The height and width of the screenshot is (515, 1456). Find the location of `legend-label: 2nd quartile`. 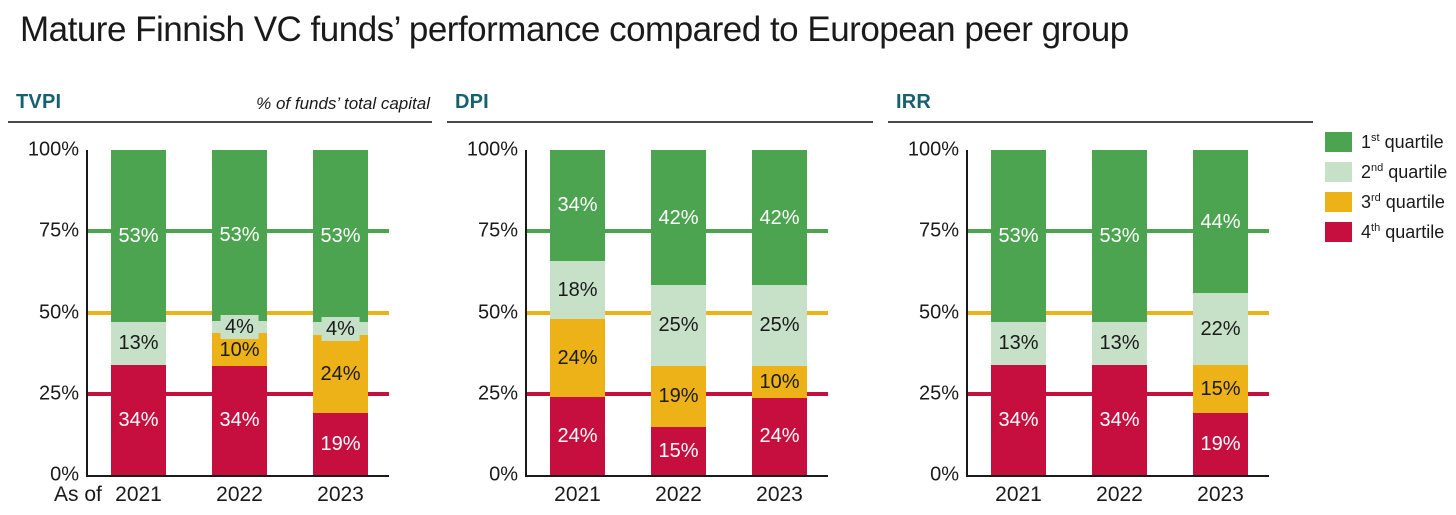

legend-label: 2nd quartile is located at coordinates (1404, 172).